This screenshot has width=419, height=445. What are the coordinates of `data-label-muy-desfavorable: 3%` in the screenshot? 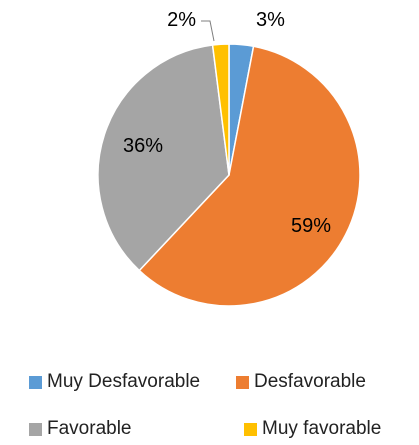 It's located at (270, 20).